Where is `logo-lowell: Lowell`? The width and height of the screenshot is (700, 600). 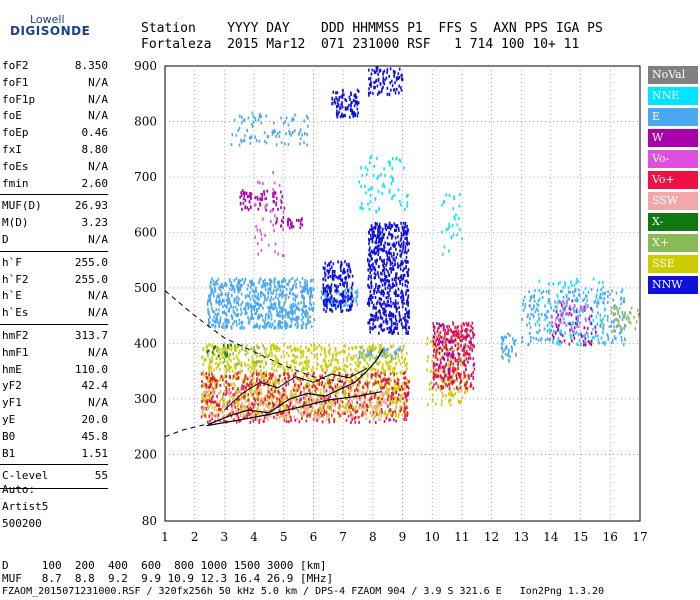
logo-lowell: Lowell is located at coordinates (47, 19).